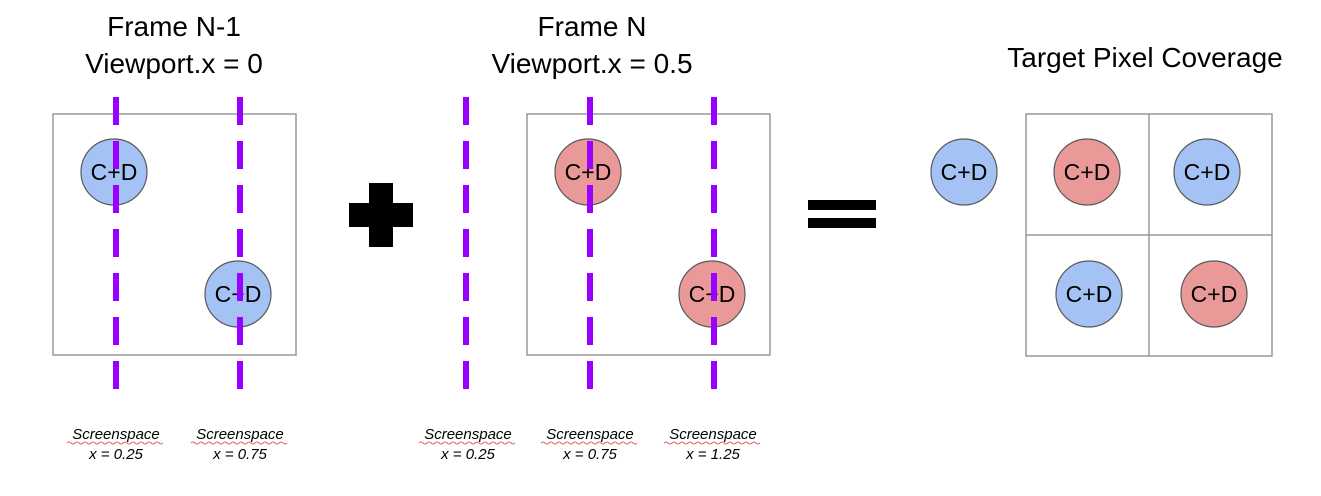 The width and height of the screenshot is (1321, 496). I want to click on target-cell-top-right: C+D, so click(1207, 172).